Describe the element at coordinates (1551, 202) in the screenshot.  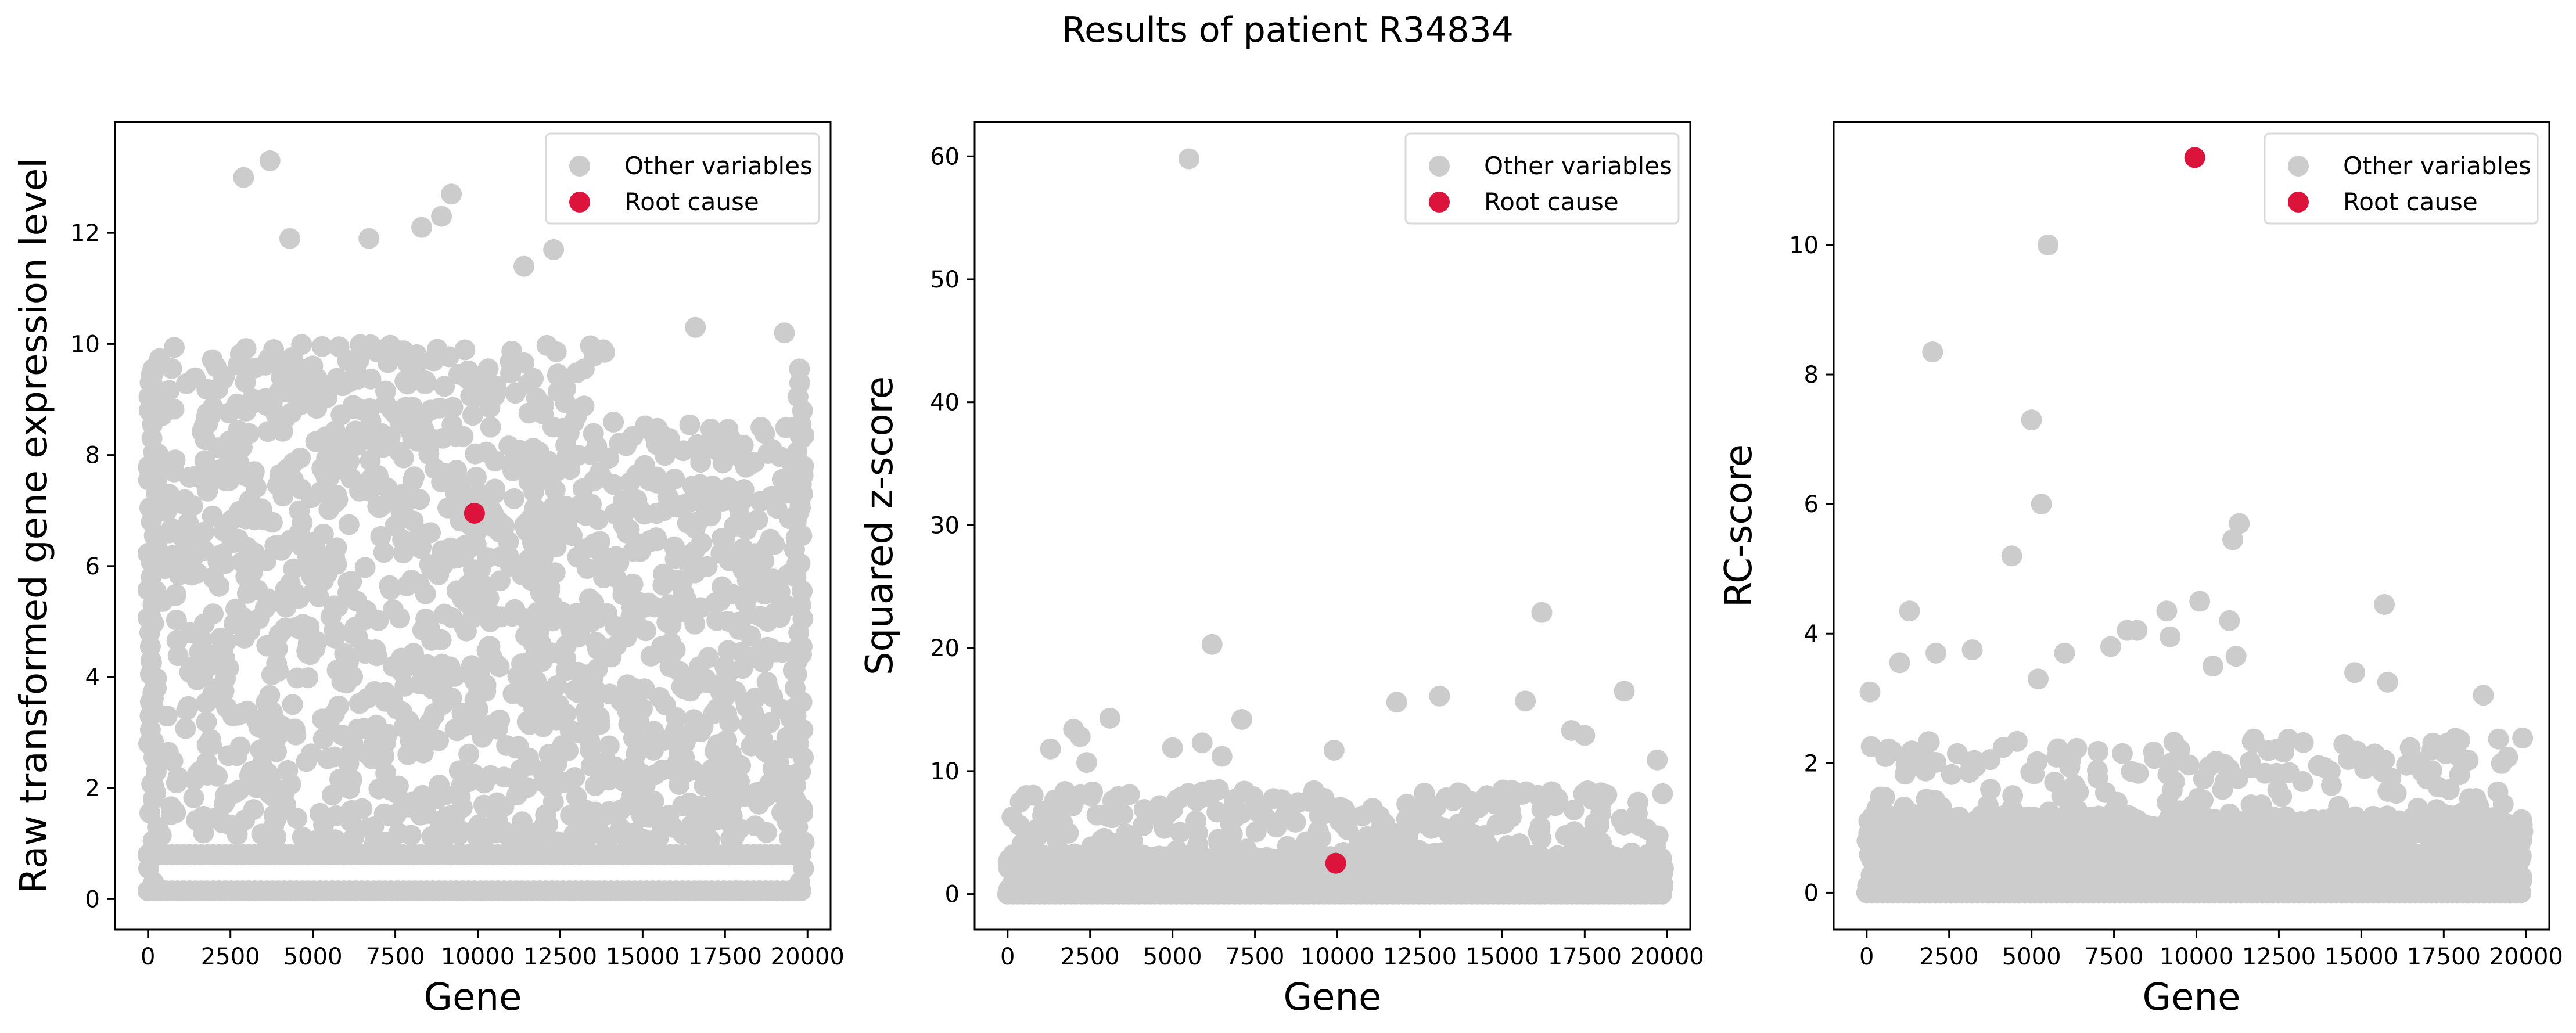
I see `legend-label-root: Root cause` at that location.